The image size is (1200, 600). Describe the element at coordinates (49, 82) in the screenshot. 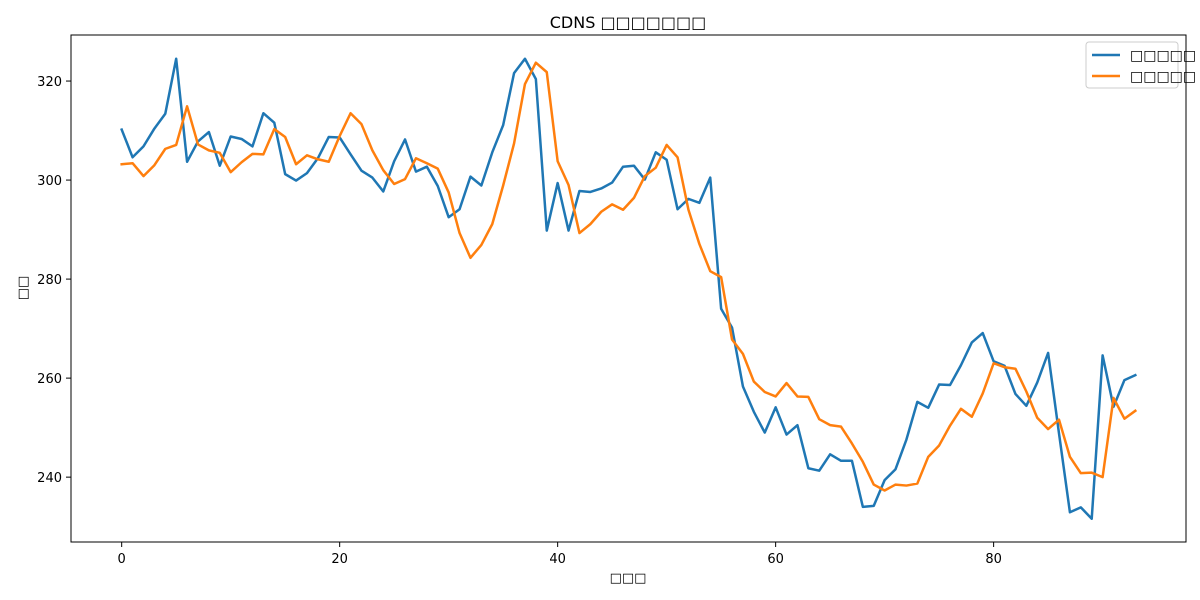

I see `y-tick-label: 320` at that location.